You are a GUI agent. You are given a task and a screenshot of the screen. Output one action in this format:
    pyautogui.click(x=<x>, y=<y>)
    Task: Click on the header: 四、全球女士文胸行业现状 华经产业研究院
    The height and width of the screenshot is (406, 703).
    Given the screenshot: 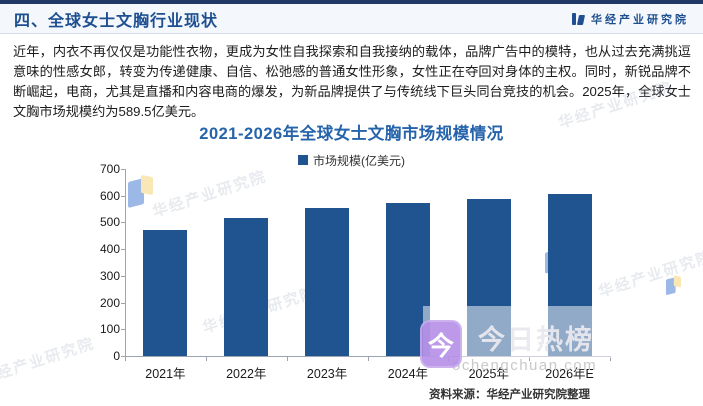 What is the action you would take?
    pyautogui.click(x=351, y=19)
    